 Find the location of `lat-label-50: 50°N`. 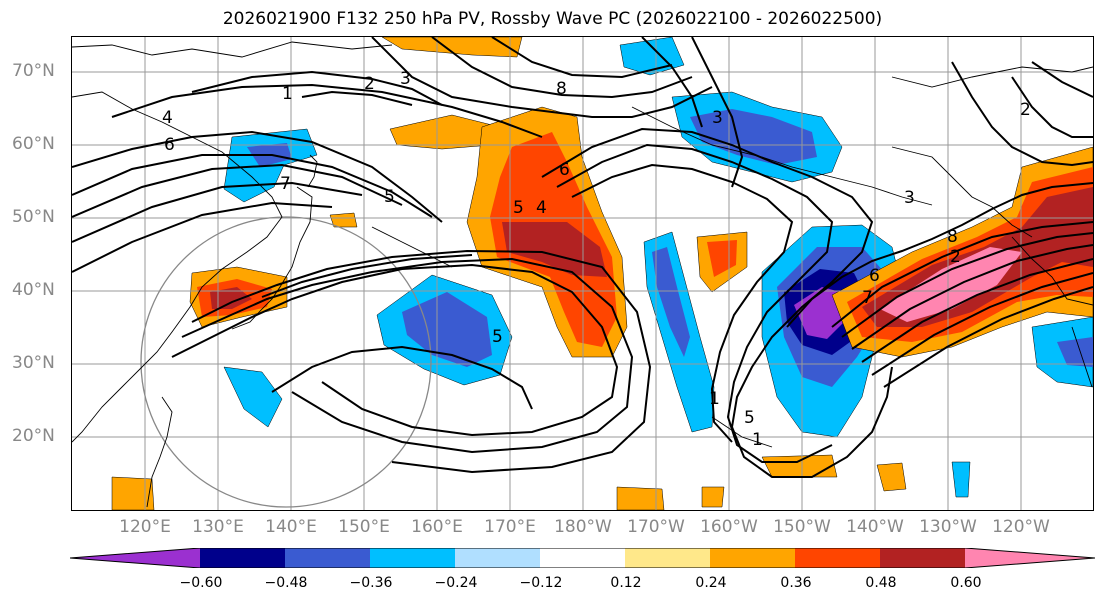

lat-label-50: 50°N is located at coordinates (33, 217).